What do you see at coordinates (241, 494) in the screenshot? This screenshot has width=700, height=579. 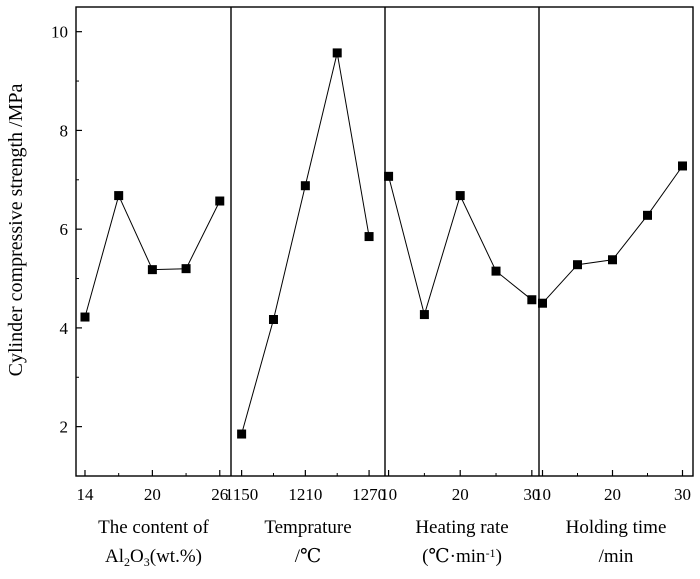 I see `x-tick-label: 1150` at bounding box center [241, 494].